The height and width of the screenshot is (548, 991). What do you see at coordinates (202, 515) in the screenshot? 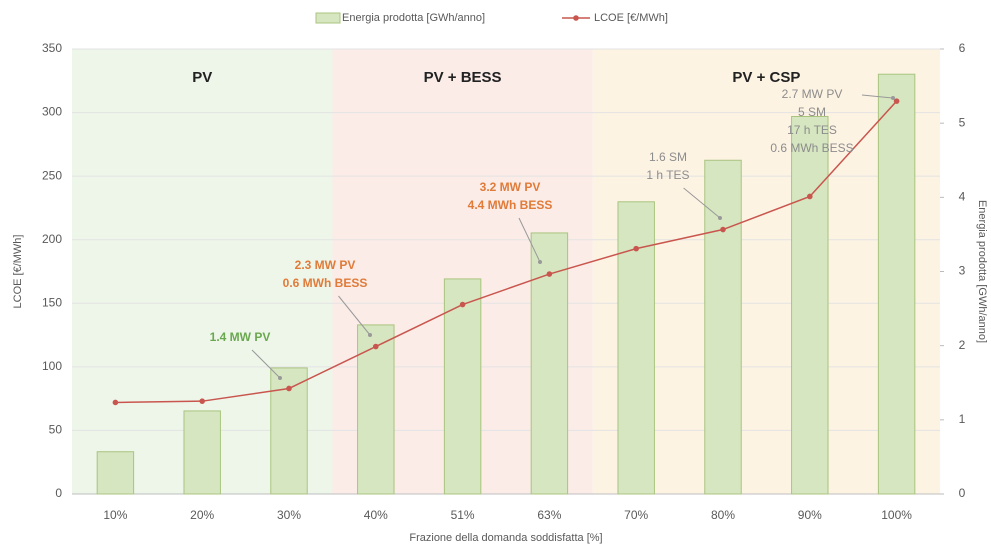
I see `x-tick-label: 20%` at bounding box center [202, 515].